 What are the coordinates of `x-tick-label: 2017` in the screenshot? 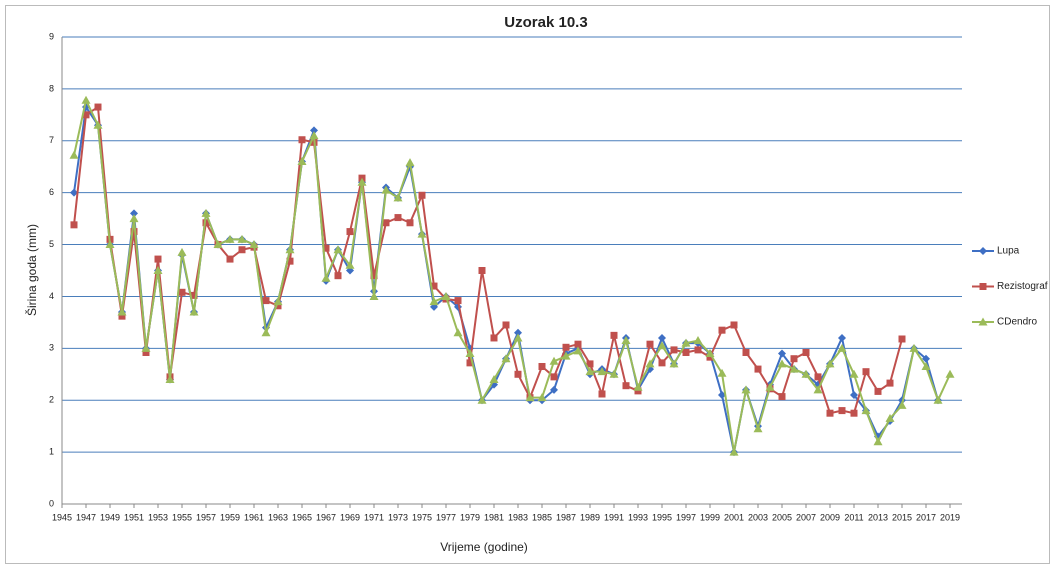 It's located at (926, 517).